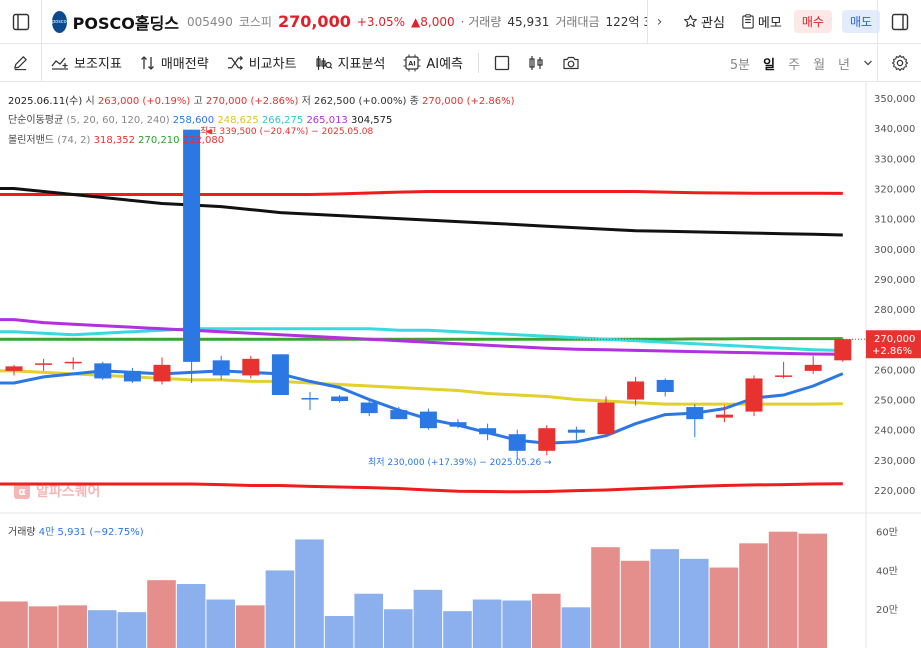 The image size is (921, 648). Describe the element at coordinates (894, 189) in the screenshot. I see `price-tick-label: 320,000` at that location.